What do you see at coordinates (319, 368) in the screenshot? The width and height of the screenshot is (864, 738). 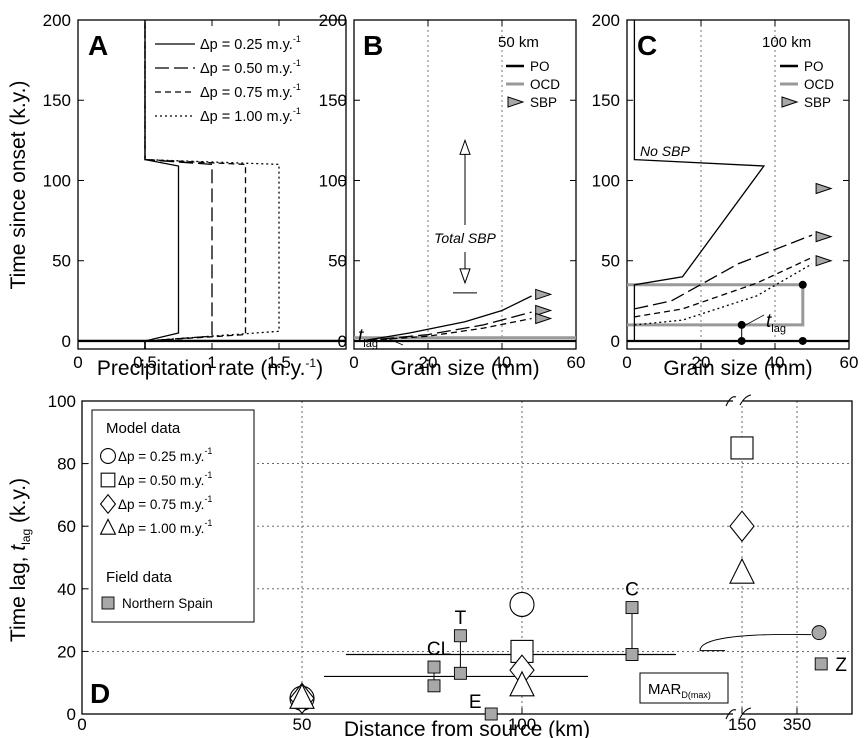 I see `x-axis-label-part: )` at bounding box center [319, 368].